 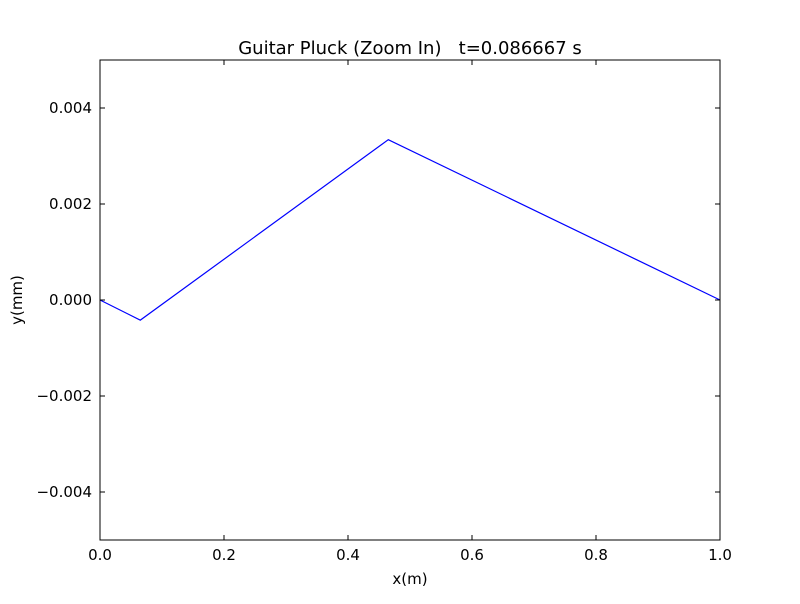 What do you see at coordinates (596, 555) in the screenshot?
I see `x-tick-label: 0.8` at bounding box center [596, 555].